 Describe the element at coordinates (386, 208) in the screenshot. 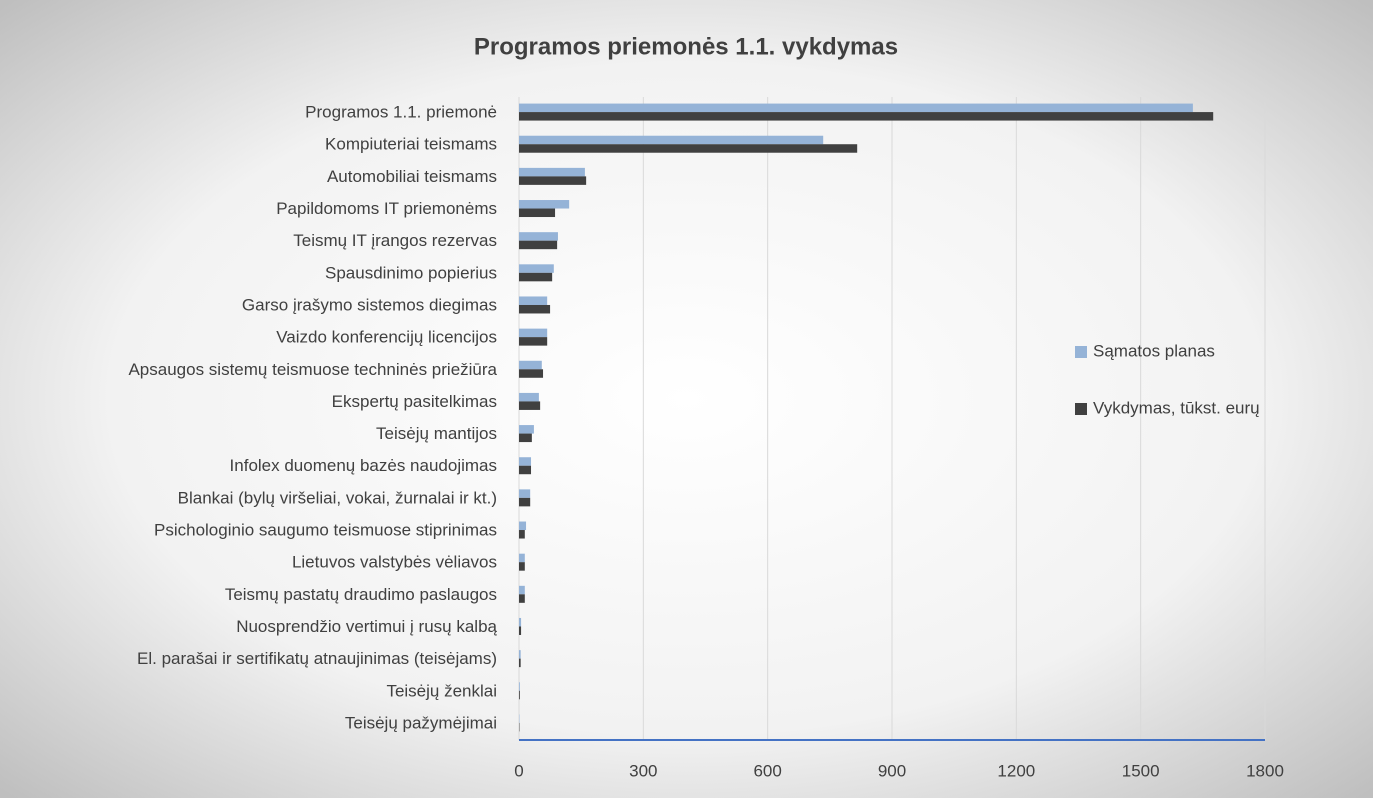

I see `y-tick-label: Papildomoms IT priemonėms` at that location.